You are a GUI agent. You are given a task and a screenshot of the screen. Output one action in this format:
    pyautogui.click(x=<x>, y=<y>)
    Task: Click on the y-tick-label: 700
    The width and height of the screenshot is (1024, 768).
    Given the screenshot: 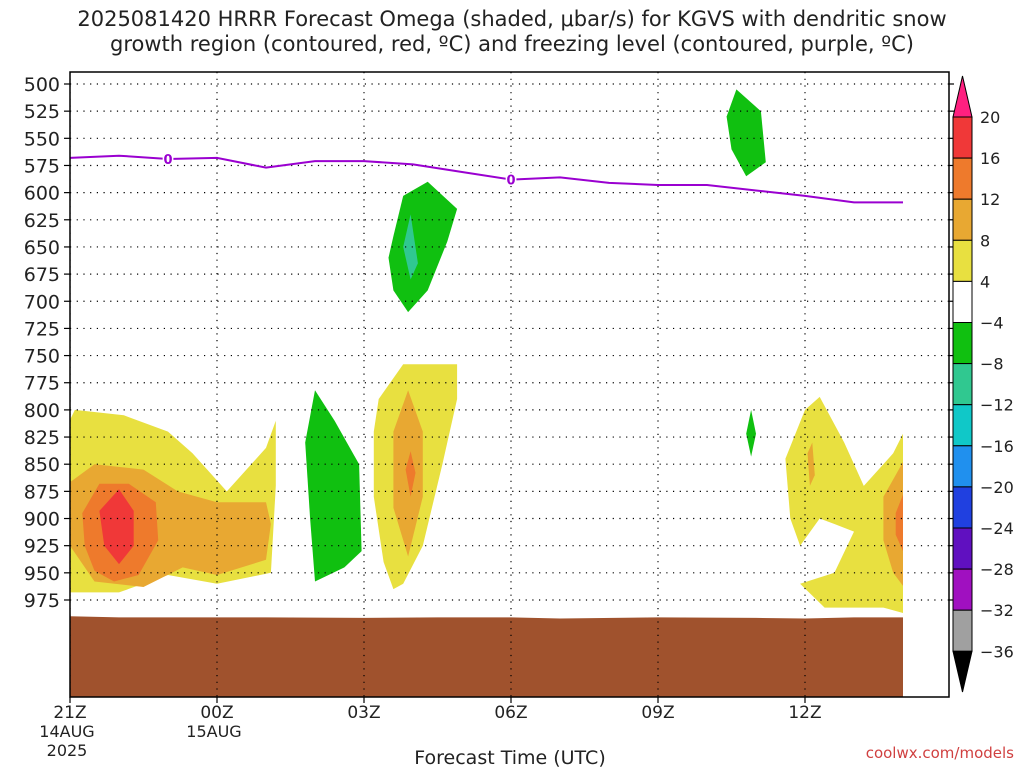 What is the action you would take?
    pyautogui.click(x=42, y=302)
    